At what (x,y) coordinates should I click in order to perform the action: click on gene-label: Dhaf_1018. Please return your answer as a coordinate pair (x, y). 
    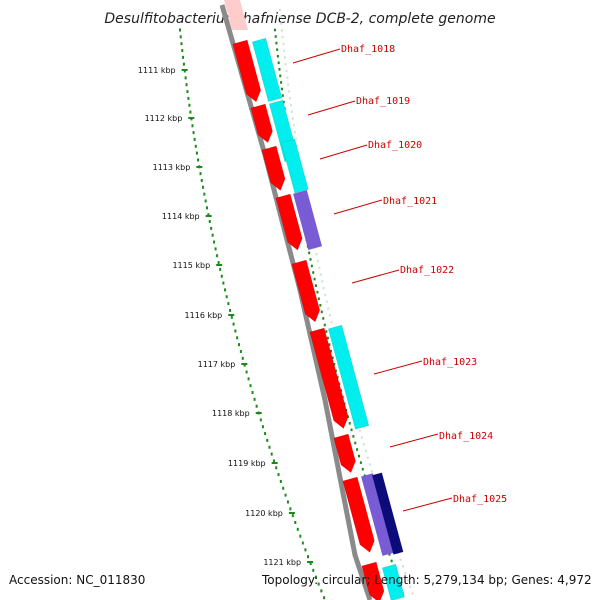
    Looking at the image, I should click on (368, 49).